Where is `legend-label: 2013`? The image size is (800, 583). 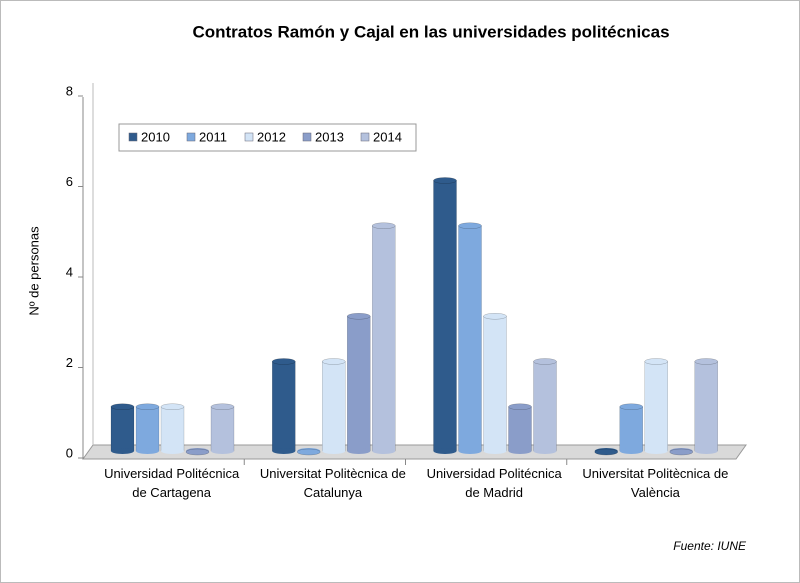 legend-label: 2013 is located at coordinates (329, 136).